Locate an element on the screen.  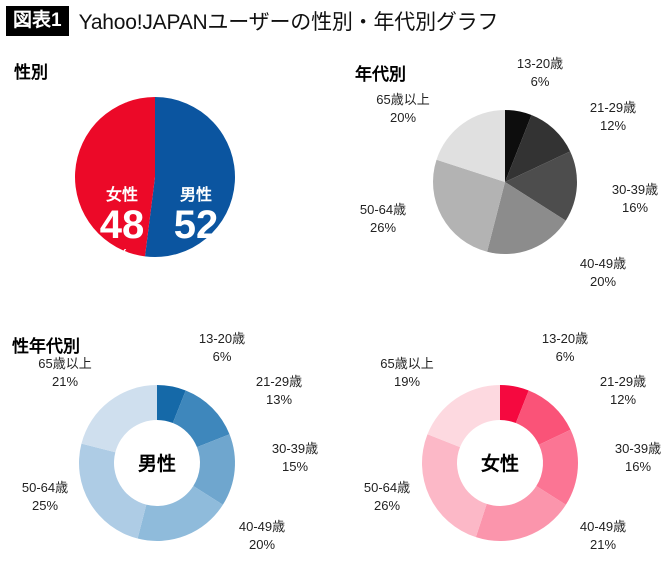
male-value-3: 15% is located at coordinates (295, 466).